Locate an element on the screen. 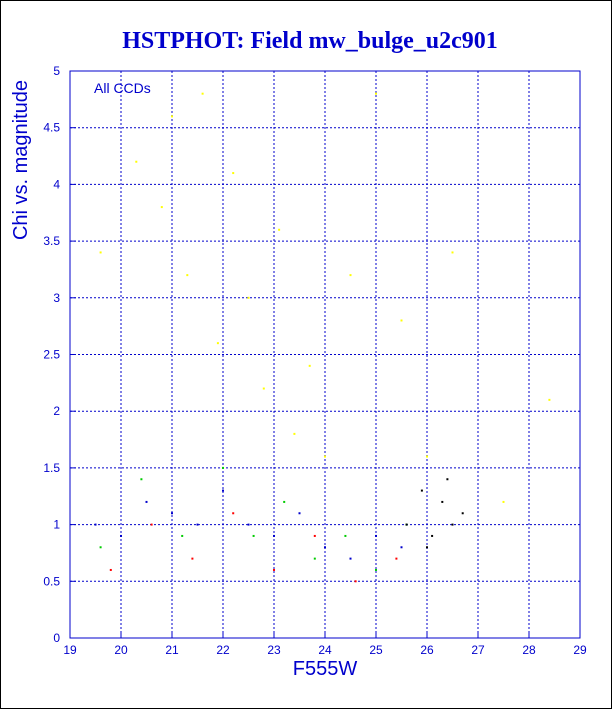  y-tick-label: 3.5 is located at coordinates (51, 241).